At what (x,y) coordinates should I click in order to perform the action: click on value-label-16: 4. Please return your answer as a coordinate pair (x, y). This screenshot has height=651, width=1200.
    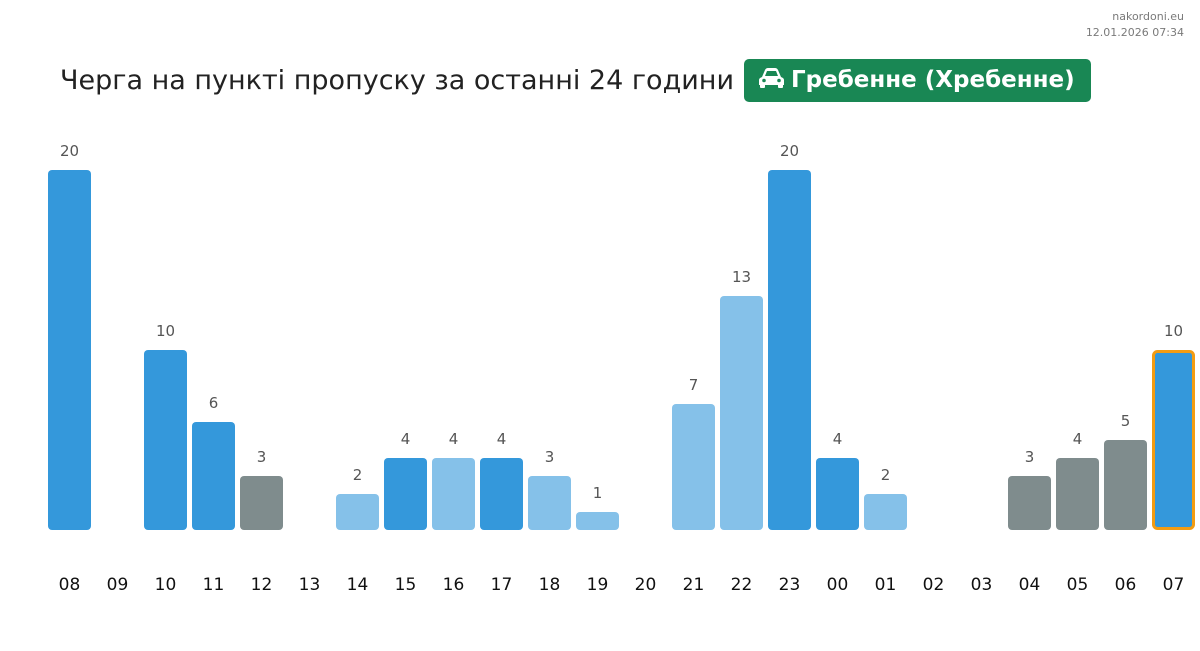
    Looking at the image, I should click on (454, 439).